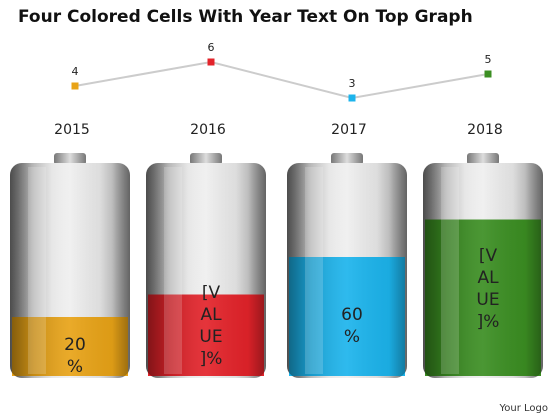 The height and width of the screenshot is (420, 560). Describe the element at coordinates (75, 355) in the screenshot. I see `value-label: 20 %` at that location.